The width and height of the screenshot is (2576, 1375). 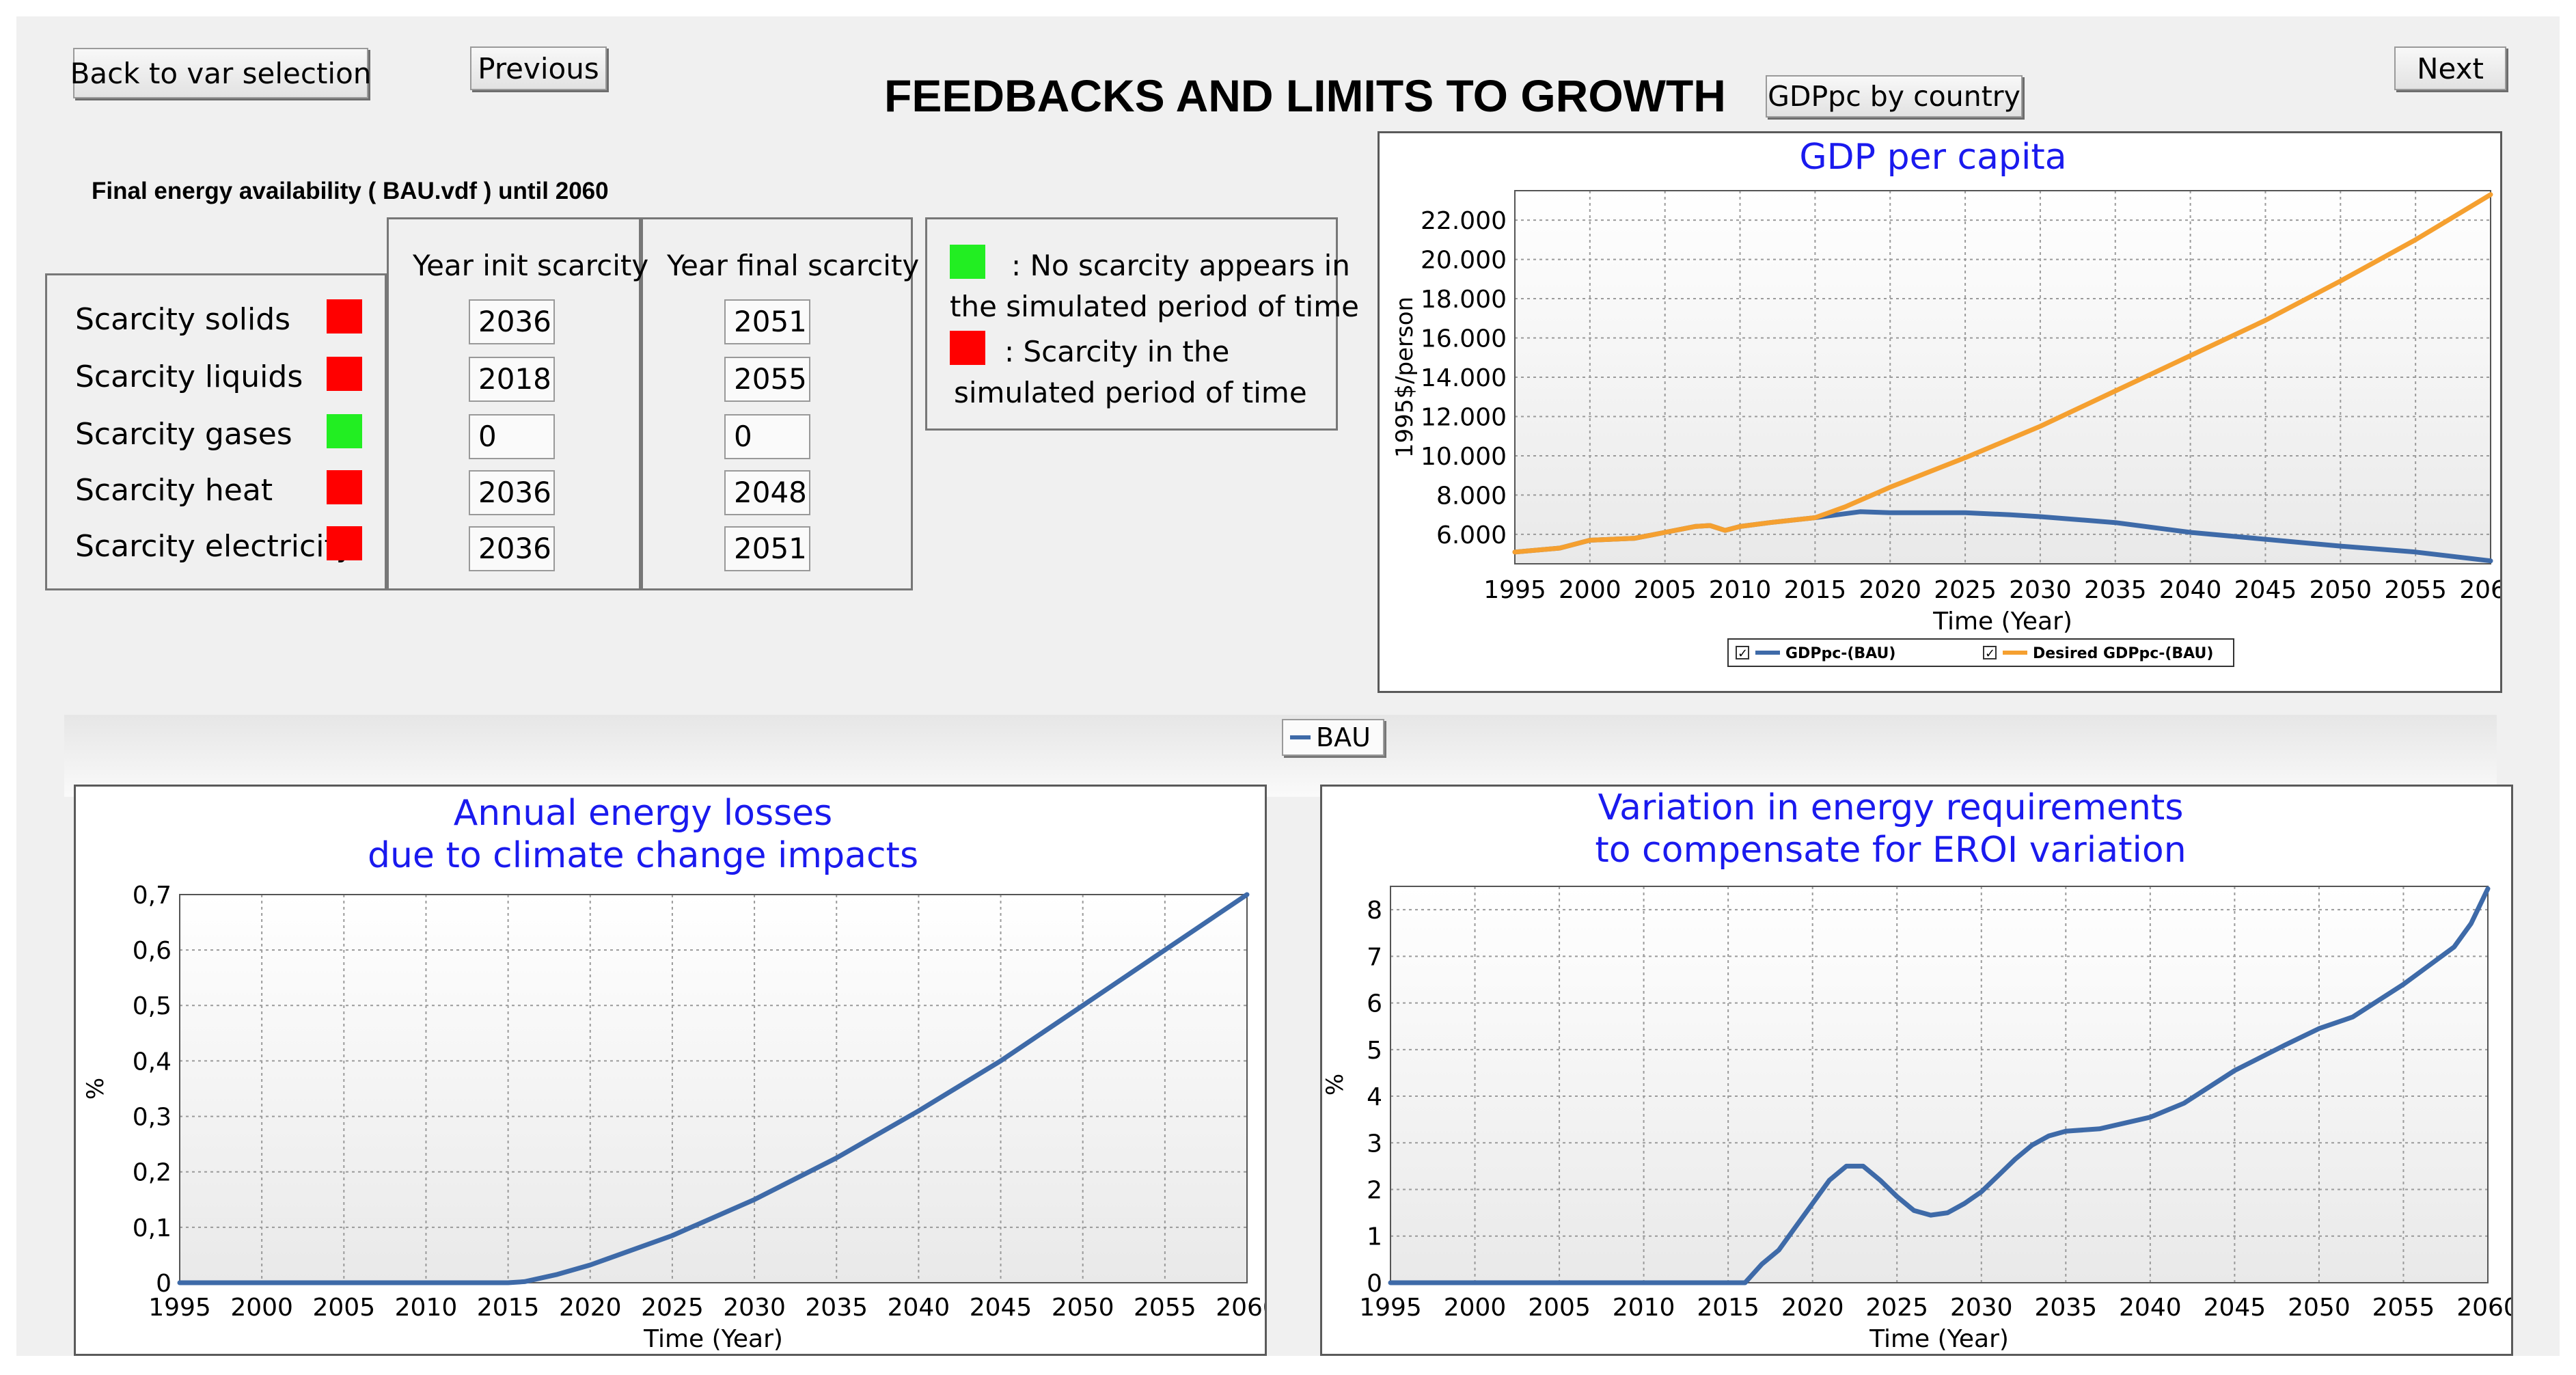 What do you see at coordinates (152, 896) in the screenshot?
I see `y-tick-label: 0,7` at bounding box center [152, 896].